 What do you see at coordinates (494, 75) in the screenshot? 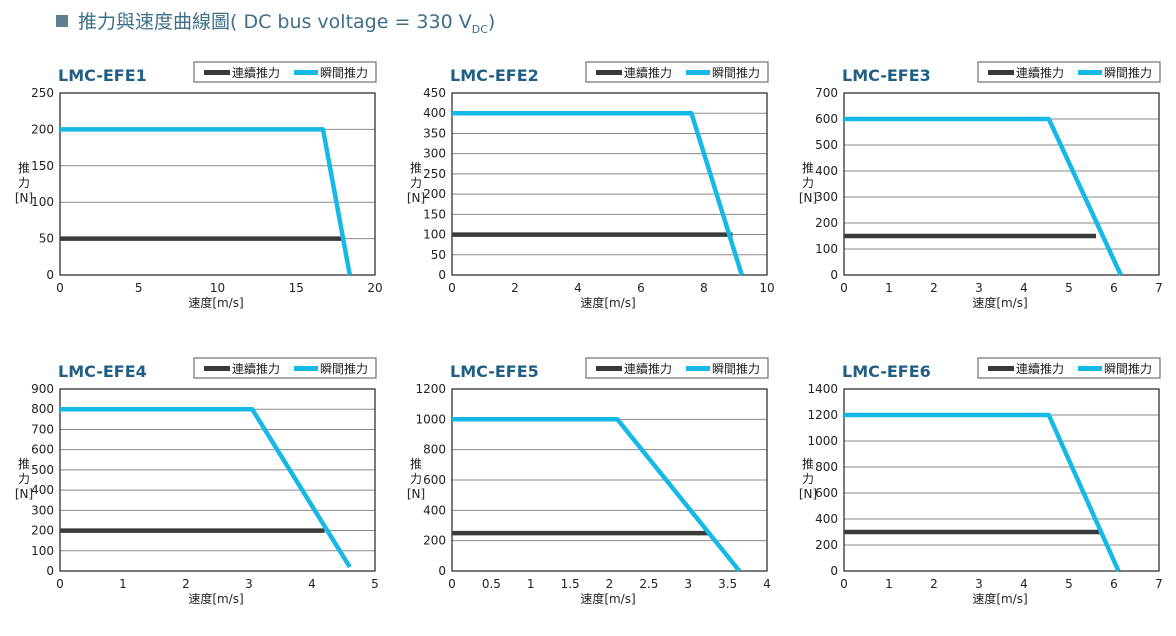
I see `chart-title: LMC-EFE2` at bounding box center [494, 75].